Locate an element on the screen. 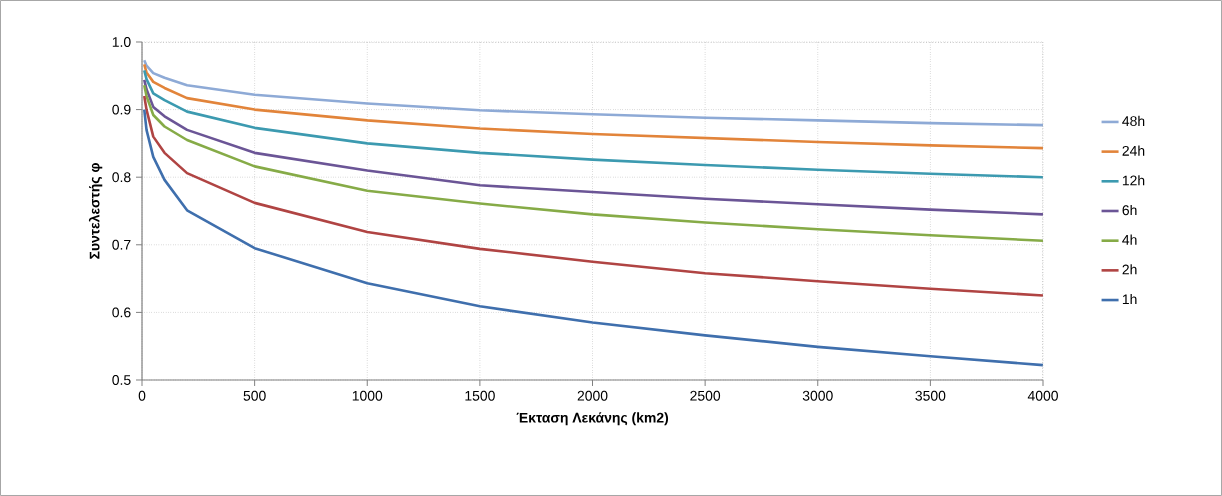  y-axis-title: Συντελεστής φ is located at coordinates (95, 211).